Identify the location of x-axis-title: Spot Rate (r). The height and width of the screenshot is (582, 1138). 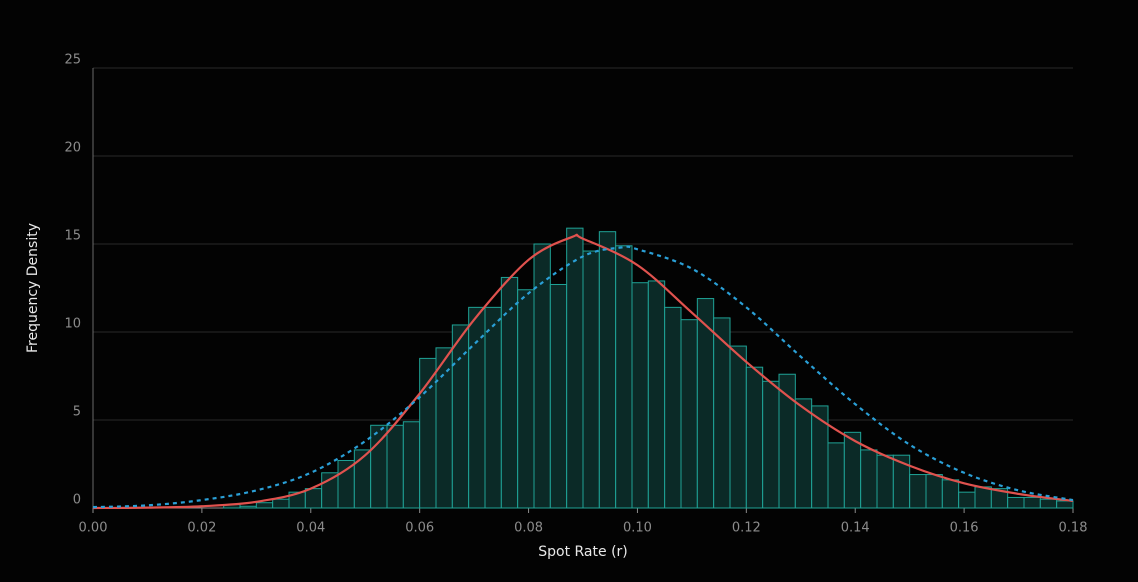
(583, 552).